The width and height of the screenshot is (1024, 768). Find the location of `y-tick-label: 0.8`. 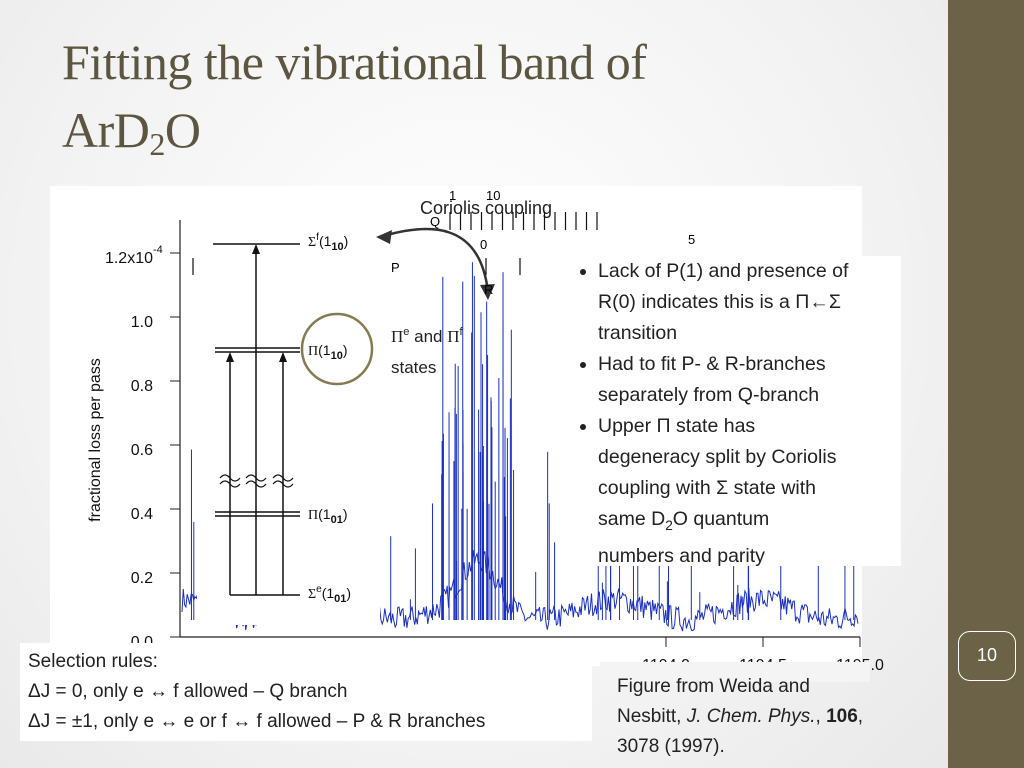

y-tick-label: 0.8 is located at coordinates (142, 386).